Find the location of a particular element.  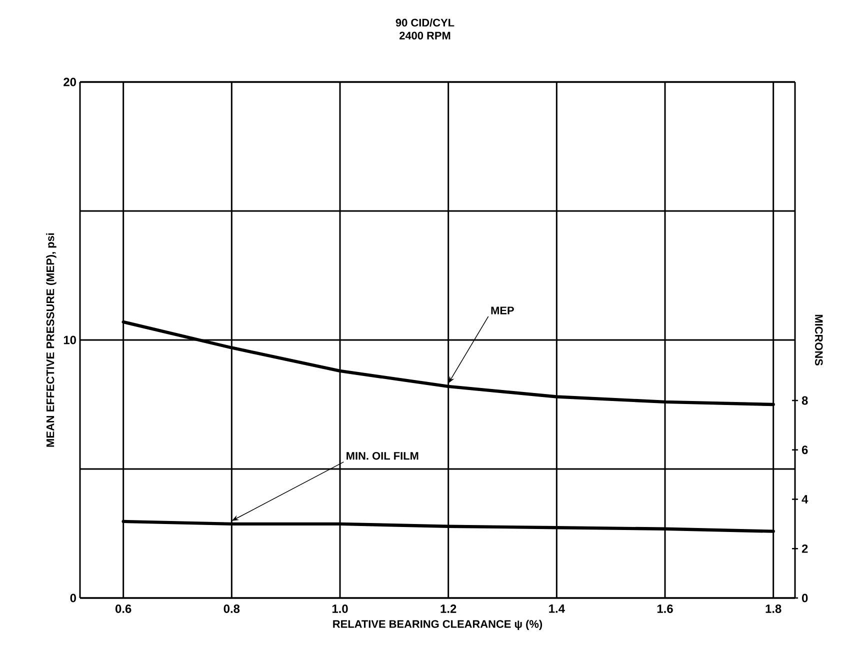

y2-tick-label: 8 is located at coordinates (805, 400).